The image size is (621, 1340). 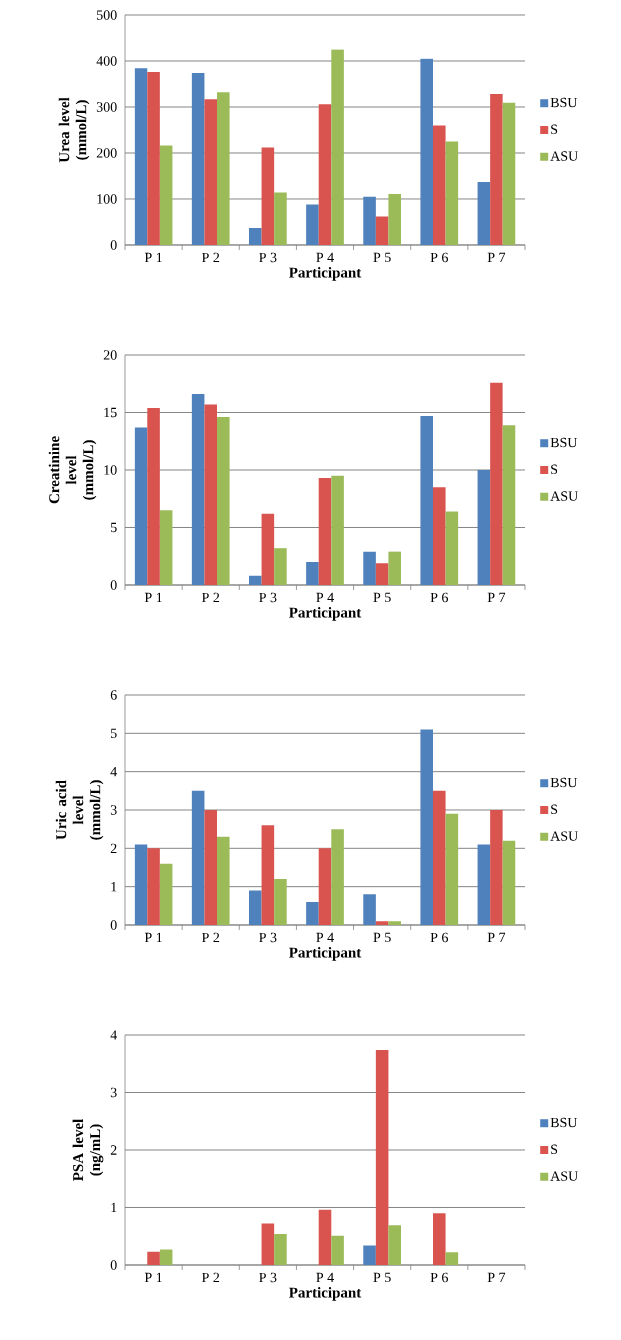 What do you see at coordinates (113, 1092) in the screenshot?
I see `y-tick-label: 3` at bounding box center [113, 1092].